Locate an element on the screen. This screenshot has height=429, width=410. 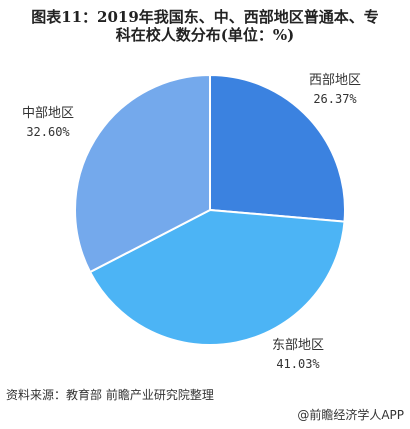
chart-title-line-1: 图表11：2019年我国东、中、西部地区普通本、专 is located at coordinates (205, 17).